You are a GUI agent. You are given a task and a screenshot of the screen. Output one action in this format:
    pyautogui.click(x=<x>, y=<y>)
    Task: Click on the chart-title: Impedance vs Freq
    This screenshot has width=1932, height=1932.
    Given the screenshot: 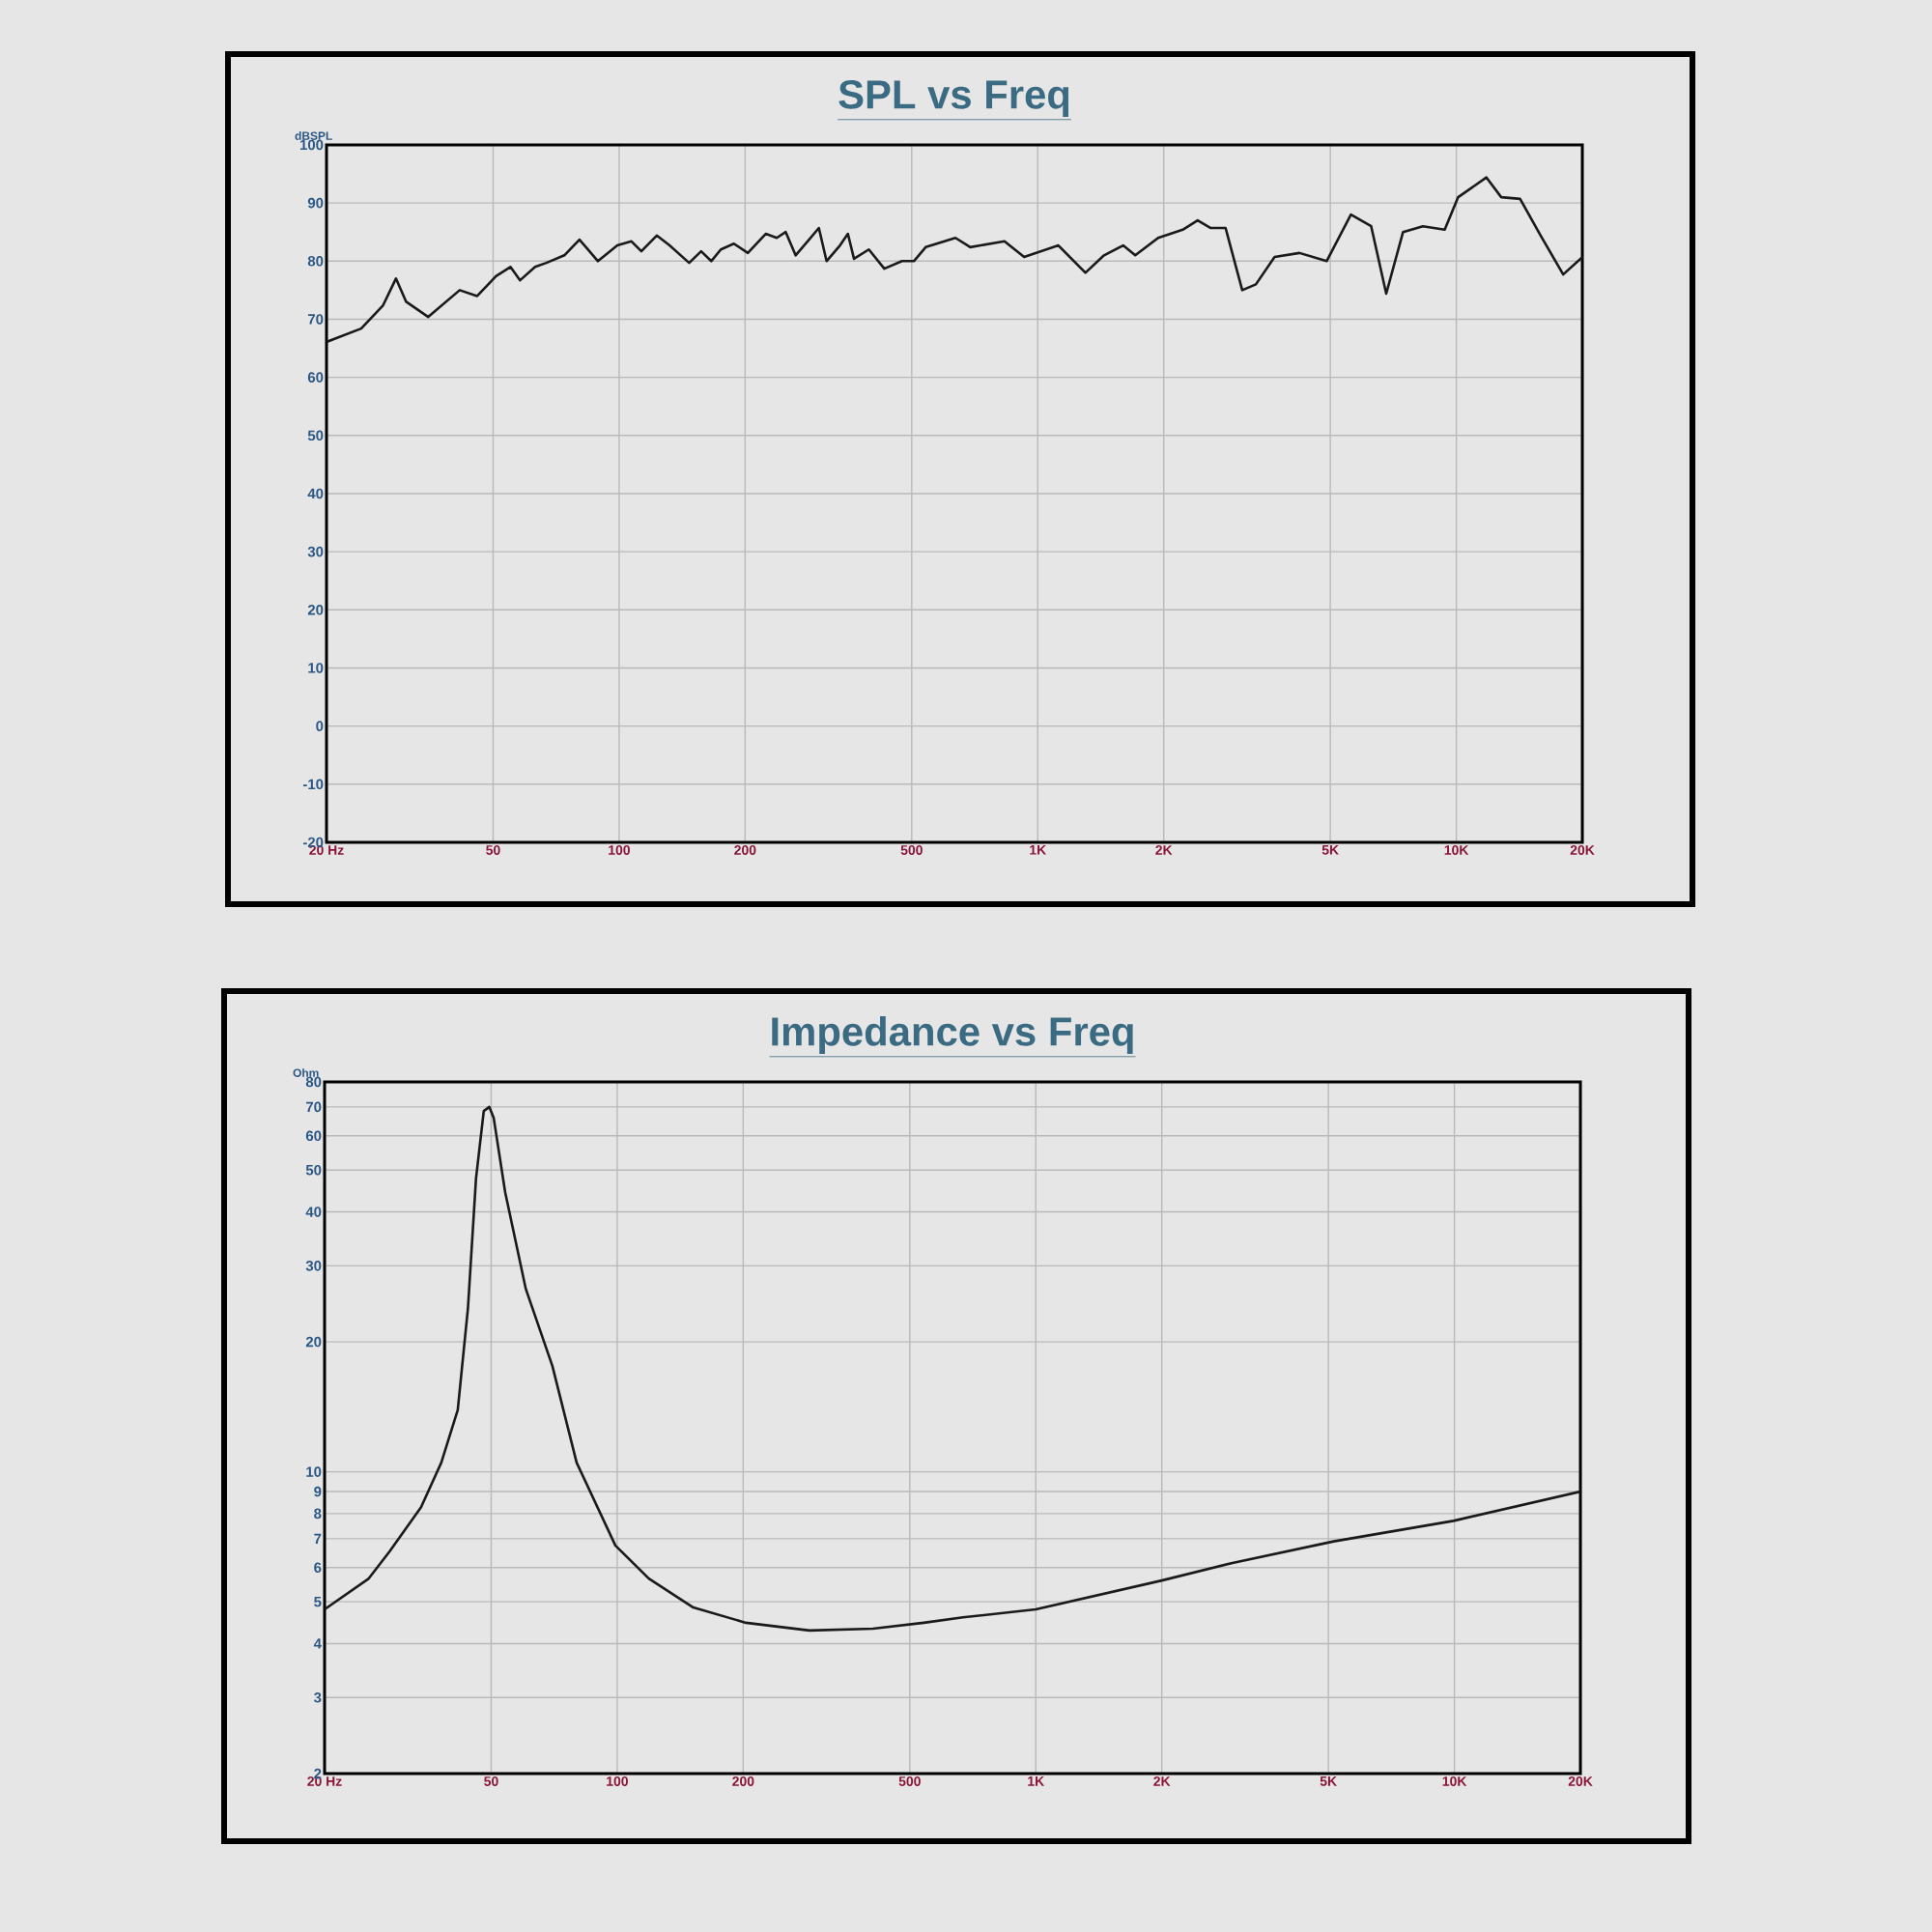 What is the action you would take?
    pyautogui.click(x=952, y=1035)
    